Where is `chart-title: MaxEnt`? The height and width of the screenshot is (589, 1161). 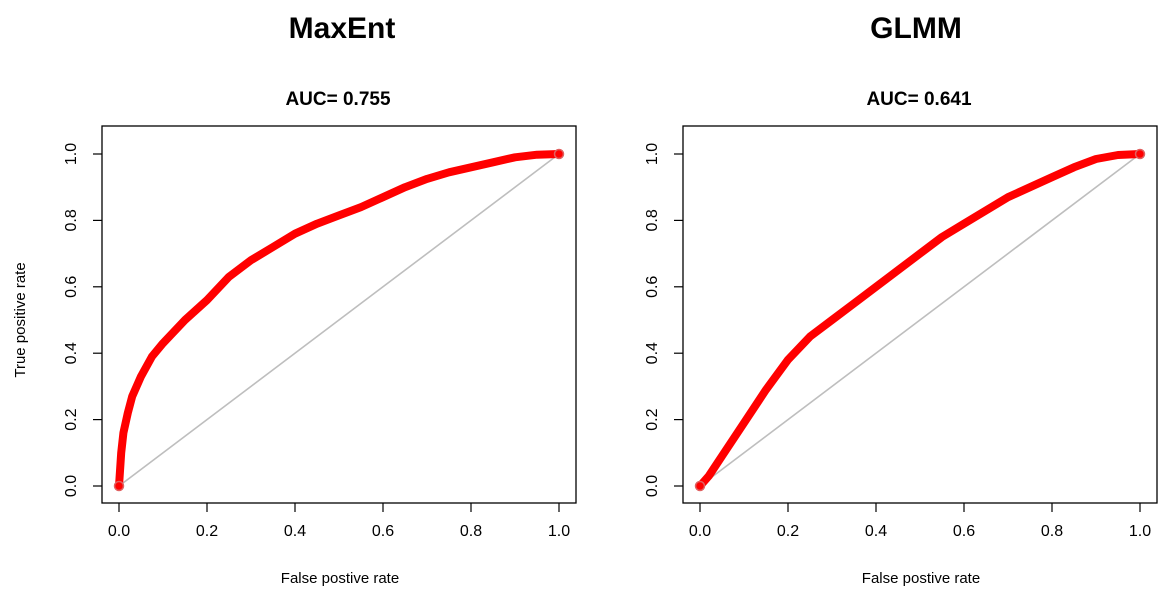
chart-title: MaxEnt is located at coordinates (342, 28).